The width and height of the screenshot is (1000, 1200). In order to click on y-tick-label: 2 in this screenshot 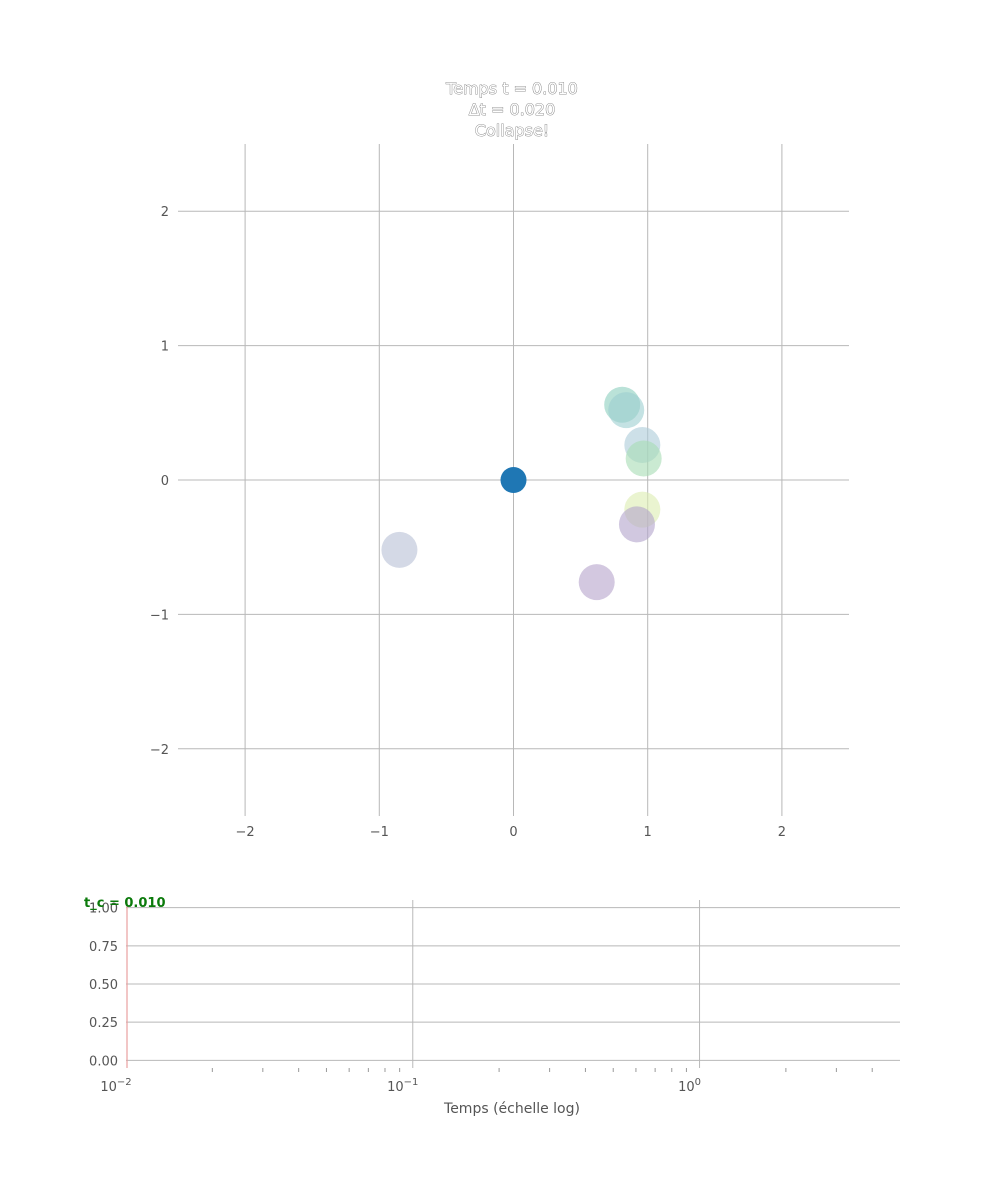, I will do `click(165, 212)`.